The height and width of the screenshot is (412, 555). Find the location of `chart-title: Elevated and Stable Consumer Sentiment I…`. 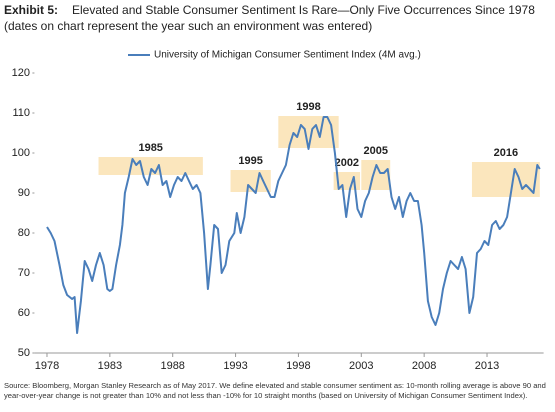

chart-title: Elevated and Stable Consumer Sentiment I… is located at coordinates (303, 10).